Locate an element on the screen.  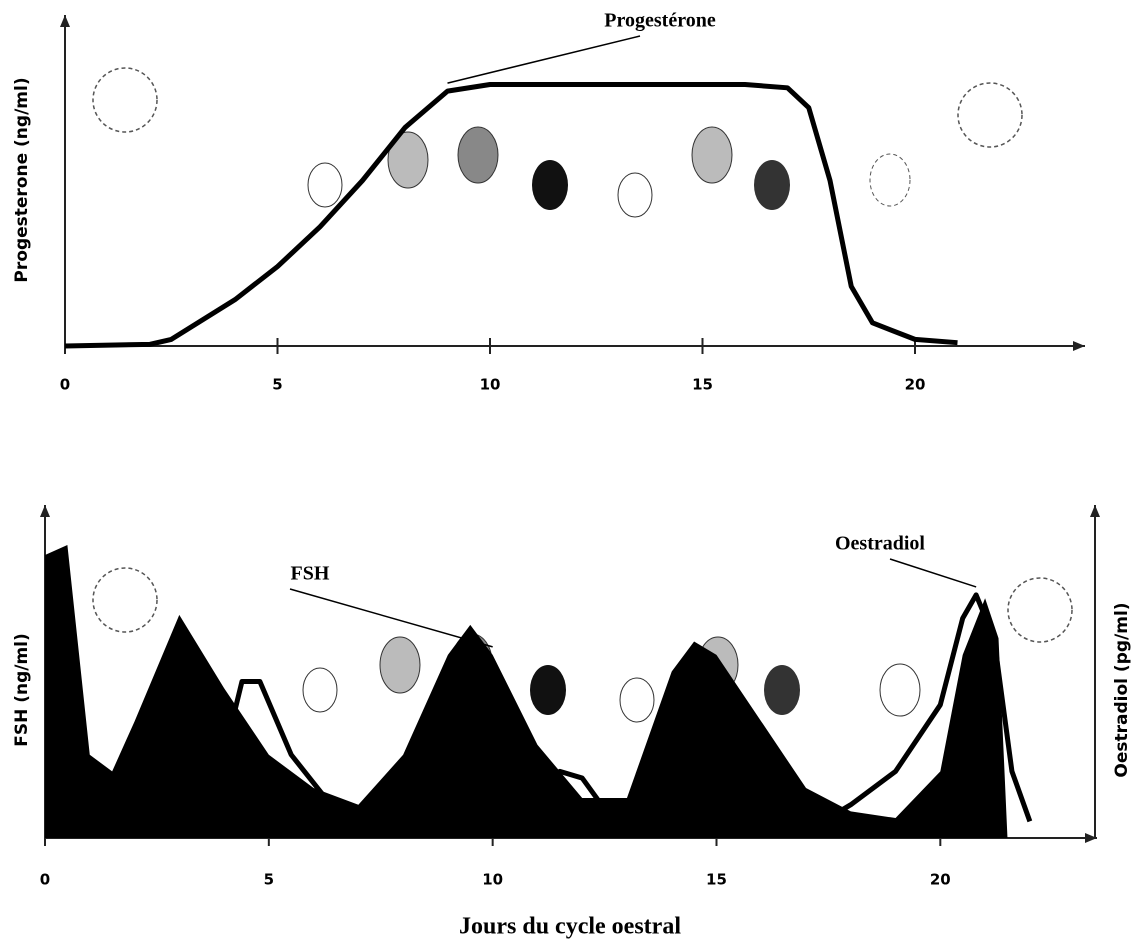
y2-axis-arrow is located at coordinates (1095, 511).